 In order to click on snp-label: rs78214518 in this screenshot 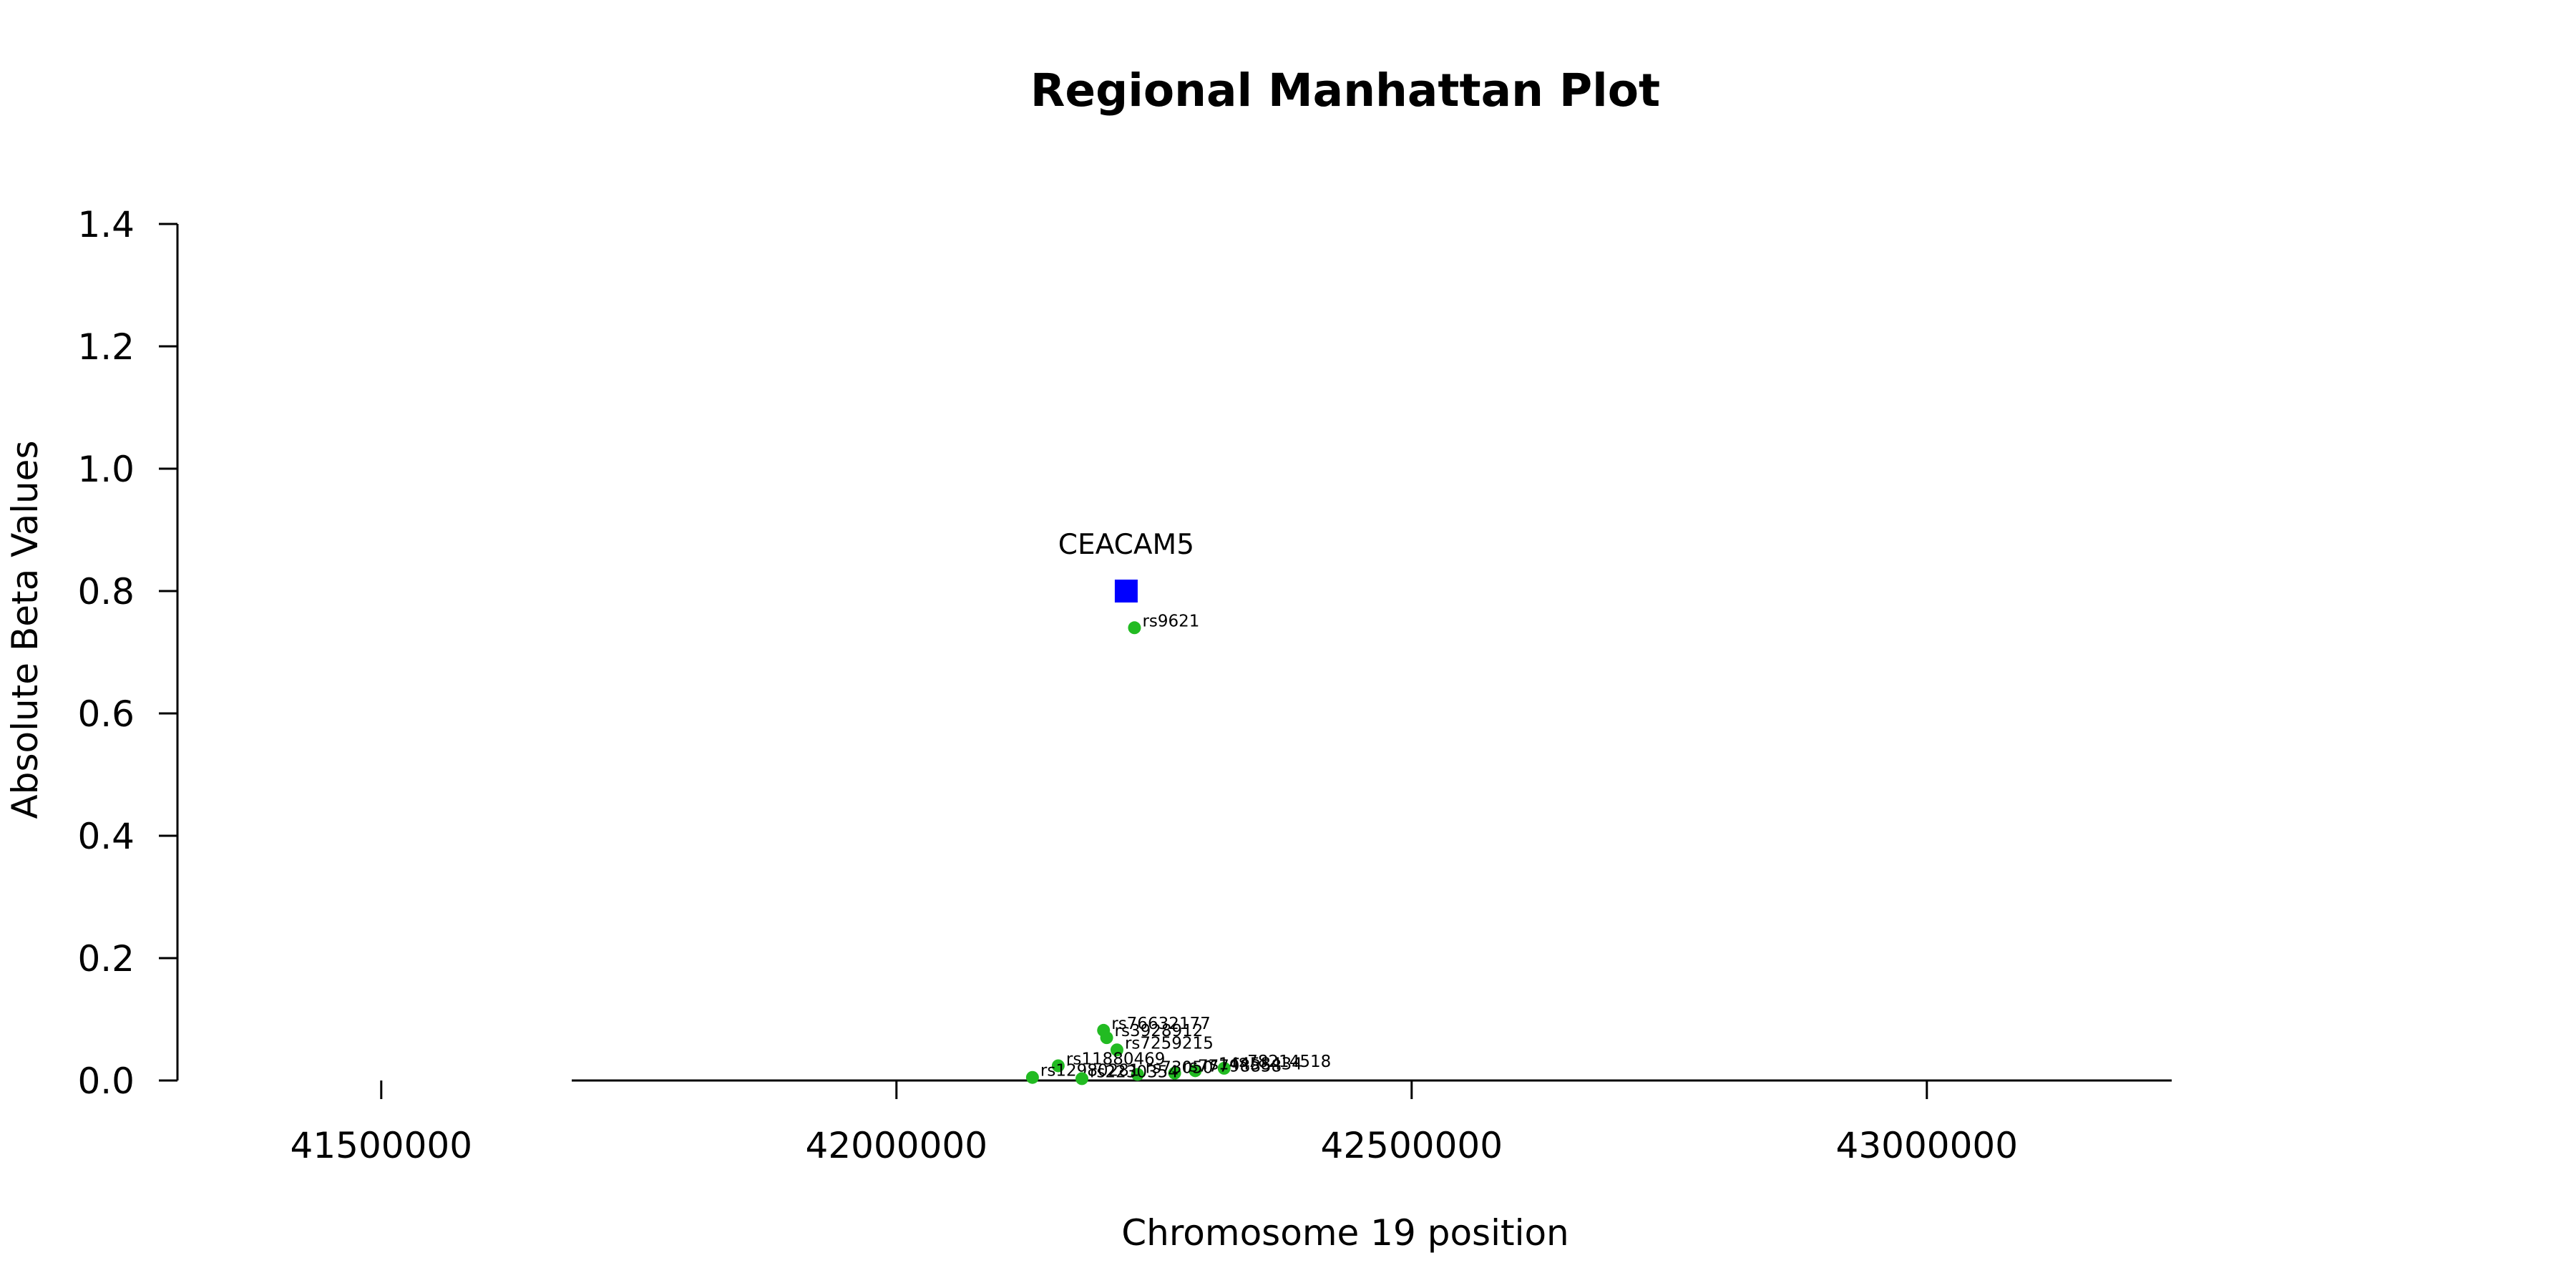, I will do `click(1282, 1062)`.